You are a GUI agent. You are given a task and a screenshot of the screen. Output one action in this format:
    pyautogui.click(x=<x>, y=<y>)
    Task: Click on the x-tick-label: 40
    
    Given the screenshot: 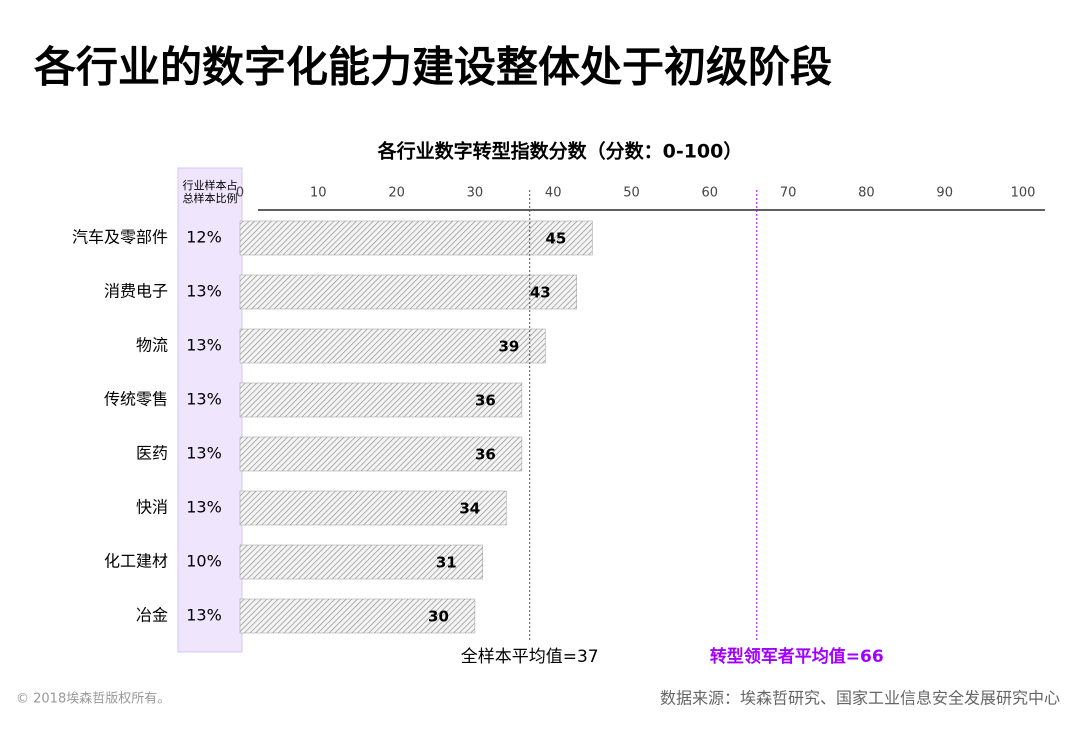 What is the action you would take?
    pyautogui.click(x=553, y=193)
    